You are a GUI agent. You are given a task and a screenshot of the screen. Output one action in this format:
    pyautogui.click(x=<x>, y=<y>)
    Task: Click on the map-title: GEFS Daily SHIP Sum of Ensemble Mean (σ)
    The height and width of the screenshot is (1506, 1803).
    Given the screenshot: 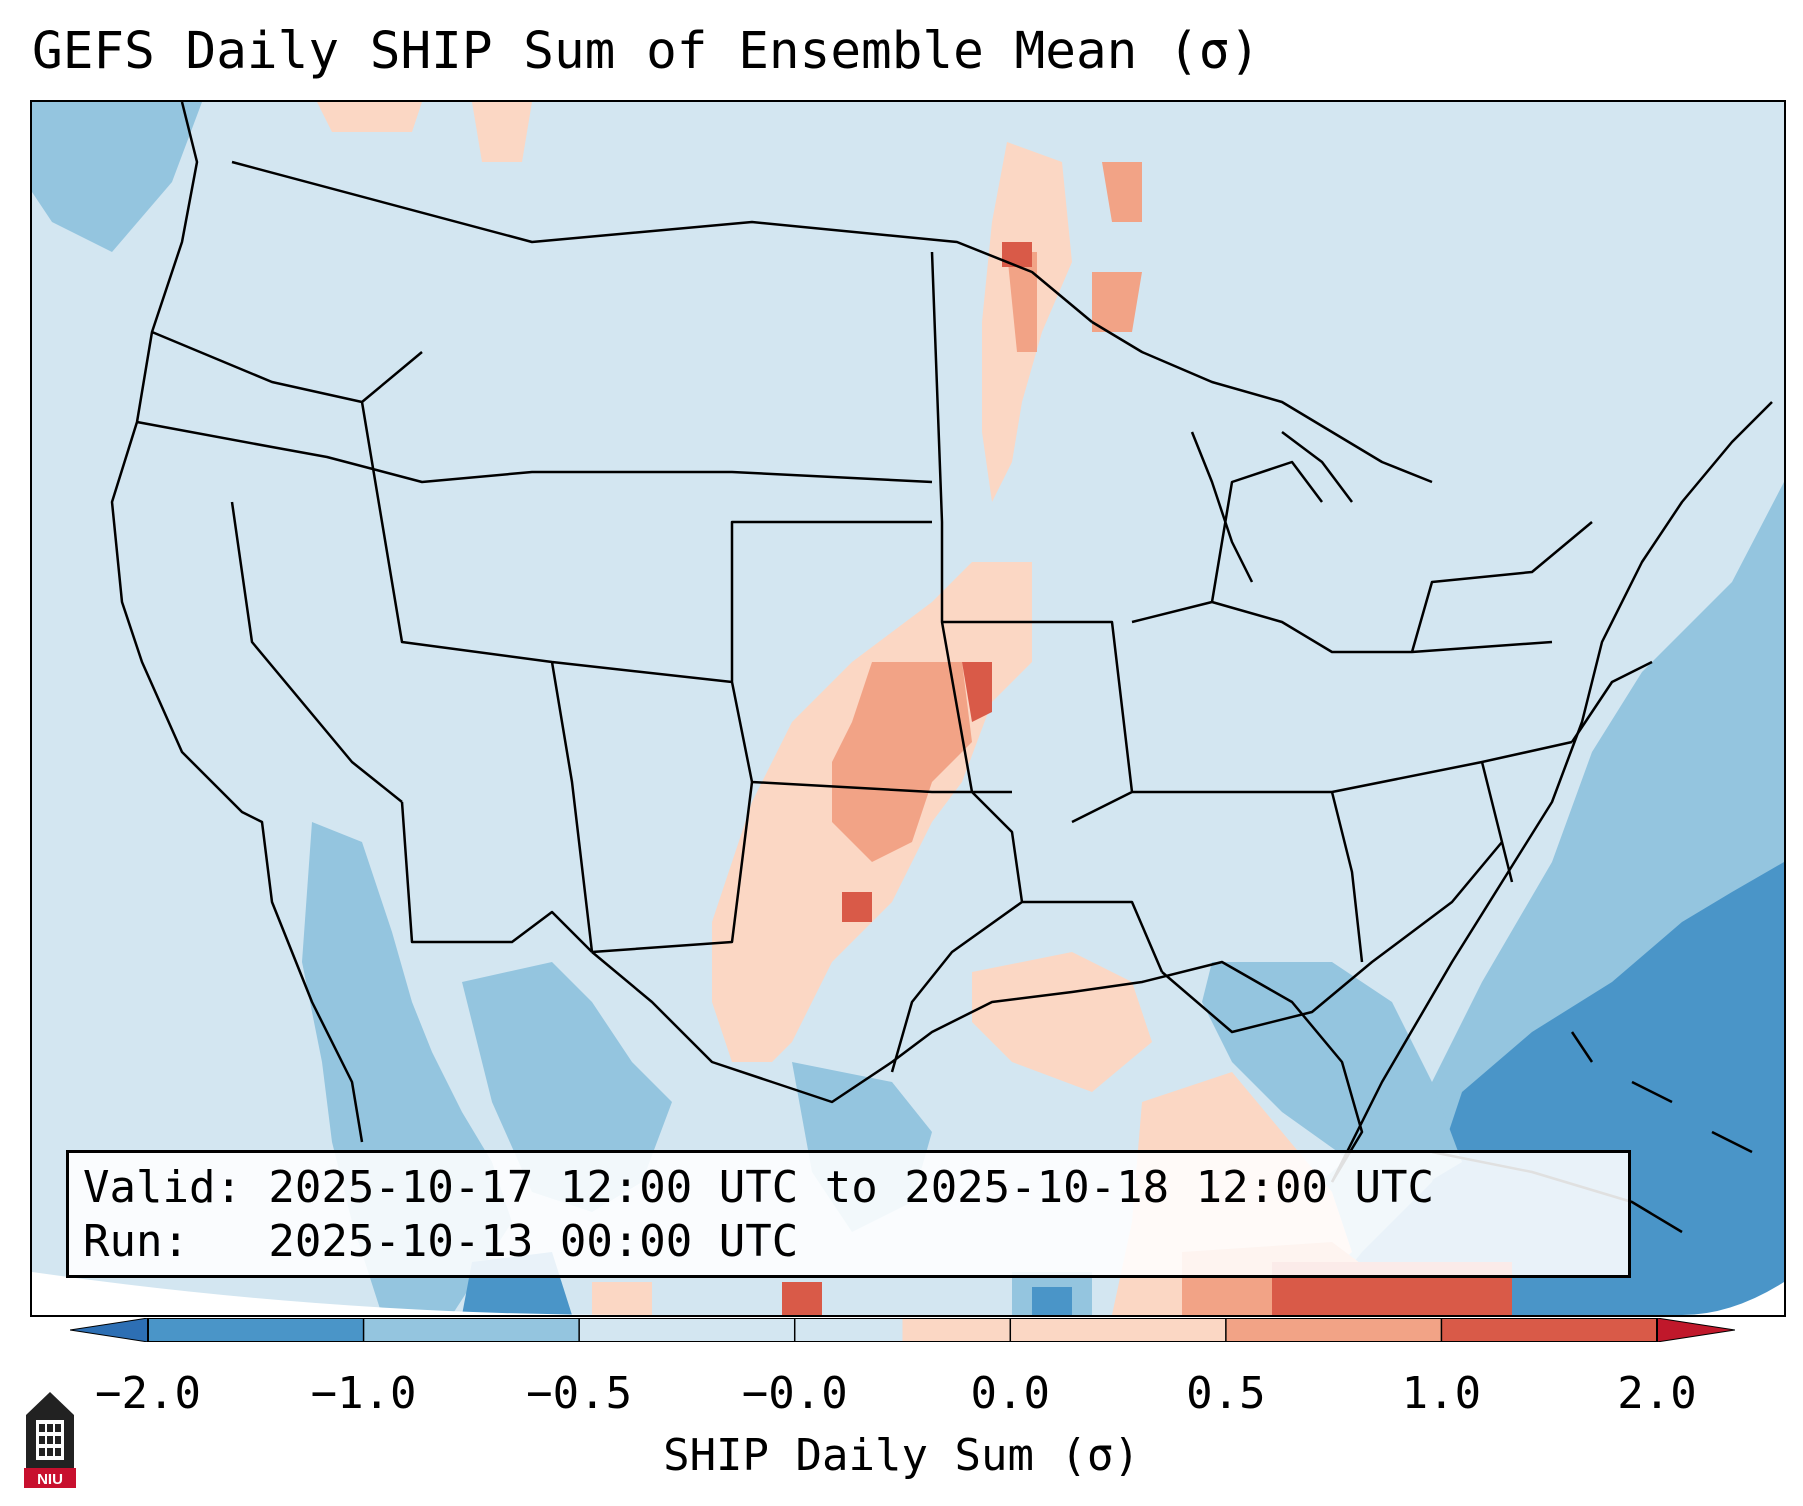 What is the action you would take?
    pyautogui.click(x=646, y=51)
    